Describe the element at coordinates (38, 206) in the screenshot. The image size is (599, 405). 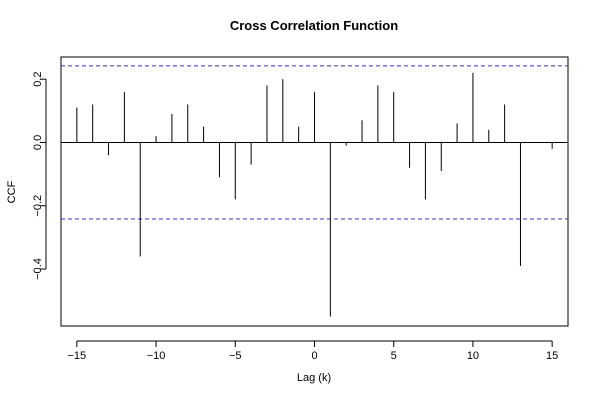
I see `y-tick-label-1: −0.2` at that location.